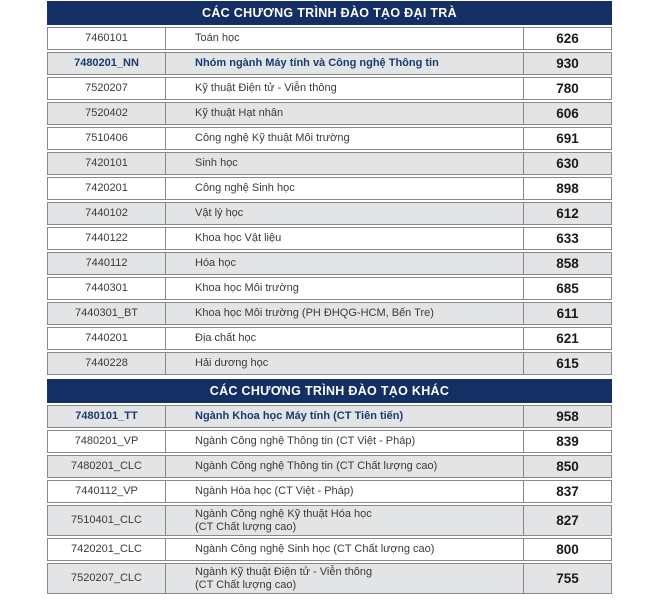 This screenshot has height=600, width=652. What do you see at coordinates (567, 363) in the screenshot?
I see `program-score-cell: 615` at bounding box center [567, 363].